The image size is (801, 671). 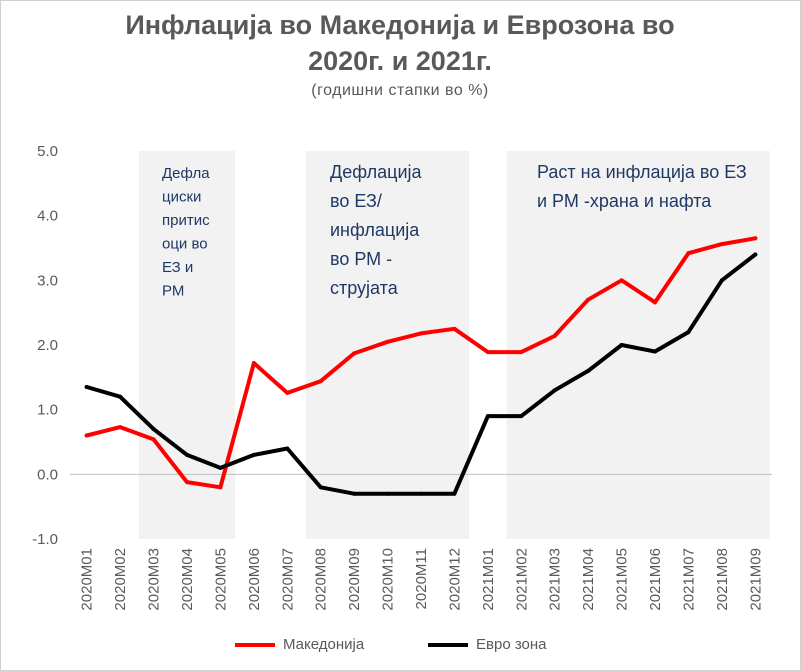 What do you see at coordinates (421, 578) in the screenshot?
I see `x-tick-label: 2020M11` at bounding box center [421, 578].